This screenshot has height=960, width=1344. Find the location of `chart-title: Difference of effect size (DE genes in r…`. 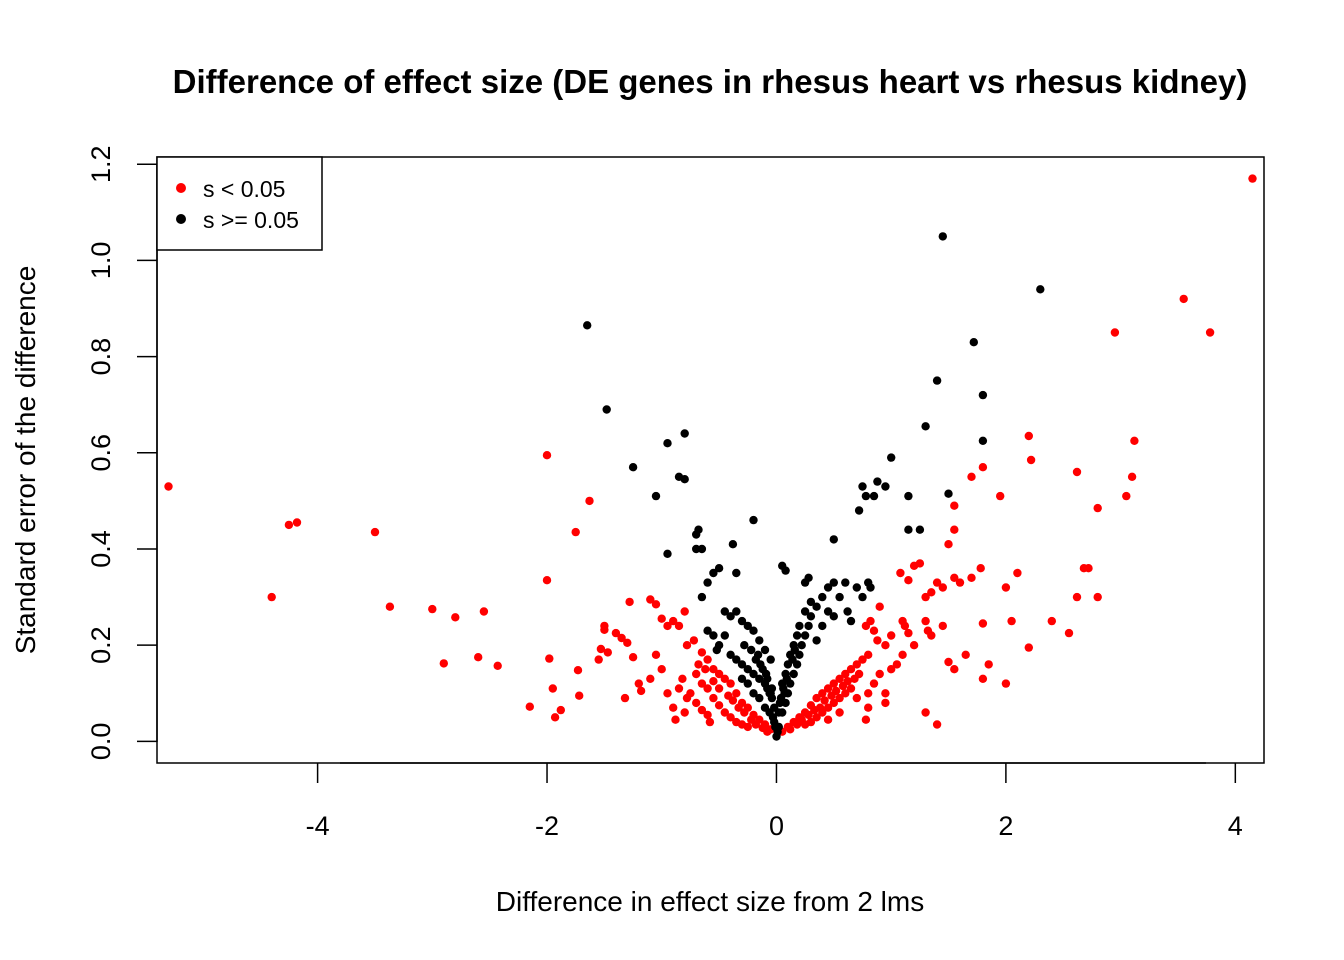

chart-title: Difference of effect size (DE genes in r… is located at coordinates (710, 81).